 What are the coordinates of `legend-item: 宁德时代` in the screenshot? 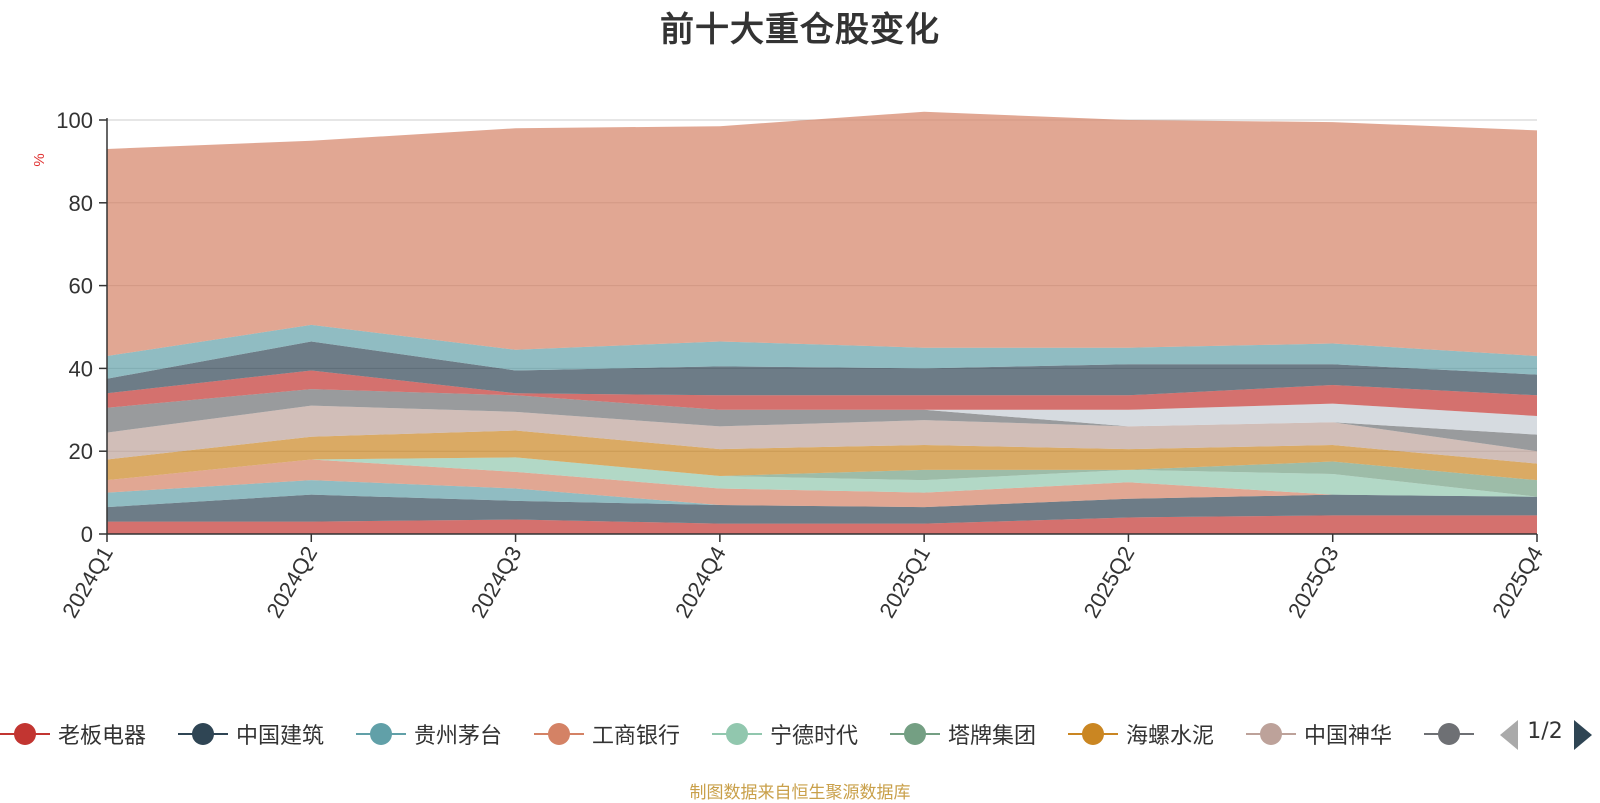 It's located at (785, 734).